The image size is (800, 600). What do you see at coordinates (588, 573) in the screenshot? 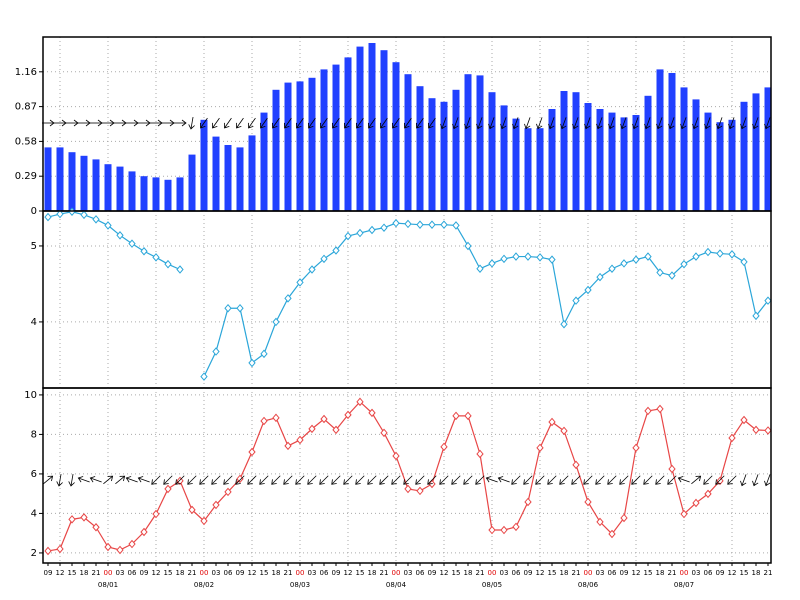
I see `x-tick-label: 00` at bounding box center [588, 573].